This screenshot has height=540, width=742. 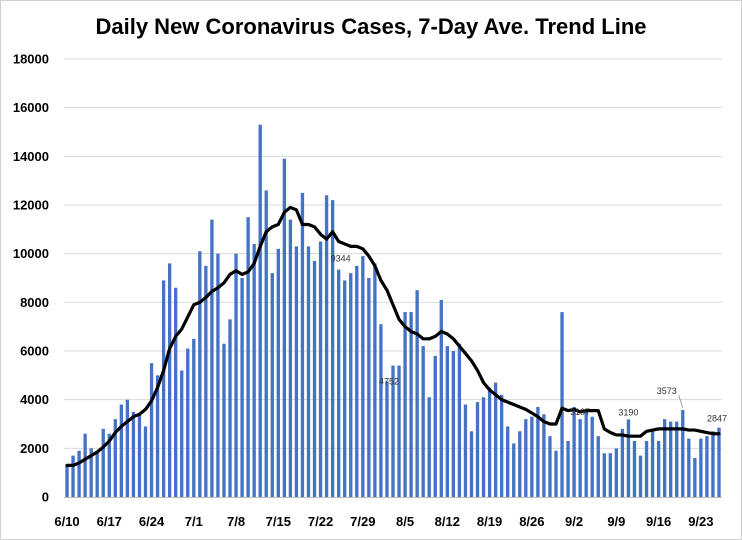 I want to click on y-tick-label: 12000, so click(x=31, y=205).